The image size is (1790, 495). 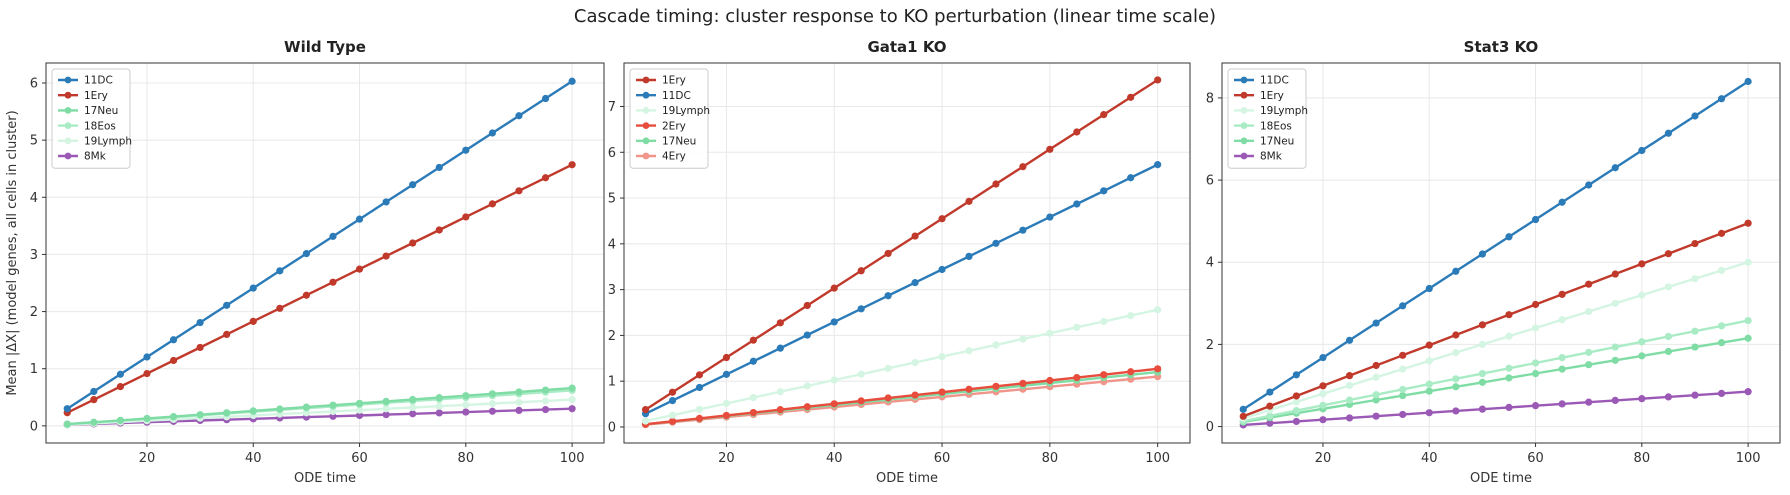 I want to click on series-line-11DC, so click(x=902, y=289).